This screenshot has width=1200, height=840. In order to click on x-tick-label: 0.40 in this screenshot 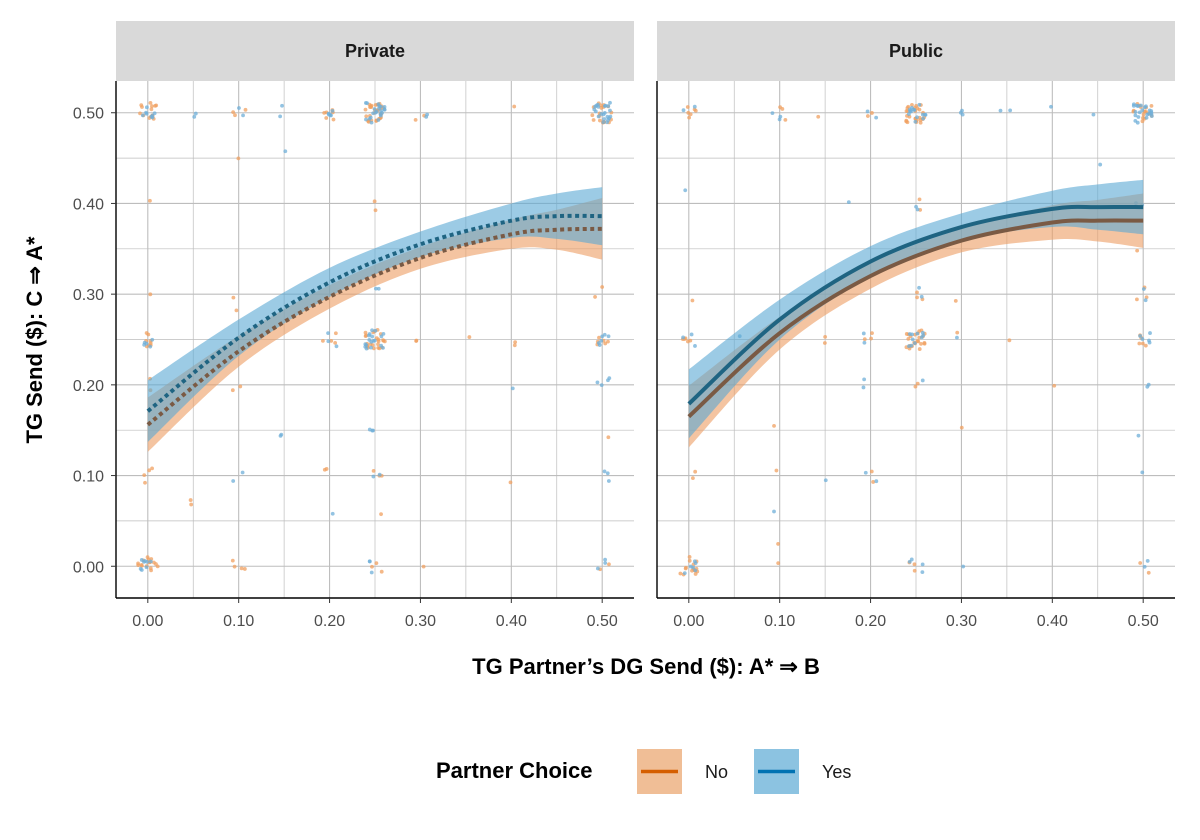, I will do `click(1052, 621)`.